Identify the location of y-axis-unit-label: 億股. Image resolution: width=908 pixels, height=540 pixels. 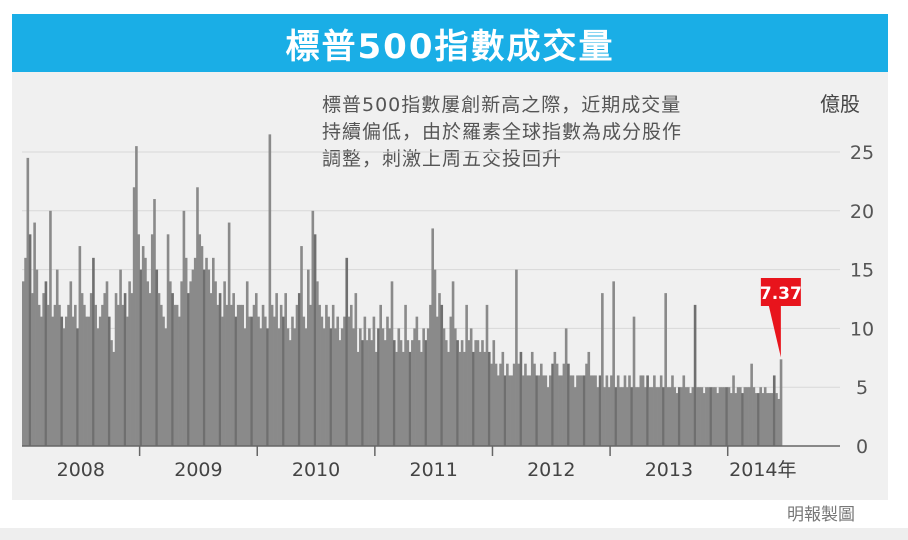
(840, 104).